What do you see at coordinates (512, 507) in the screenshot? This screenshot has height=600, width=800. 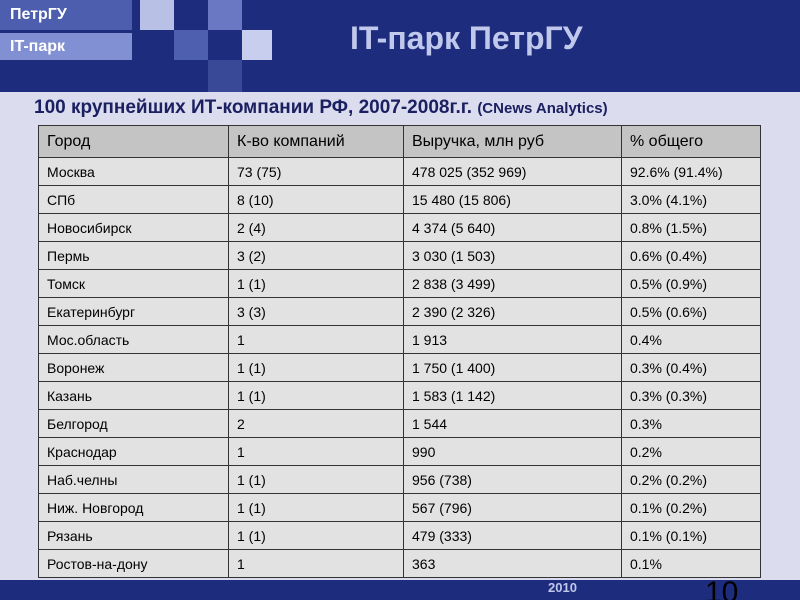 I see `table-cell: 567 (796)` at bounding box center [512, 507].